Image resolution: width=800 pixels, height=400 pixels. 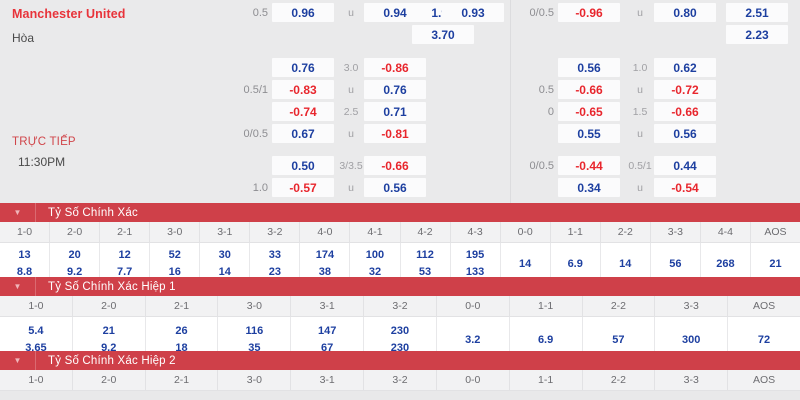 What do you see at coordinates (124, 255) in the screenshot?
I see `score-value: 12` at bounding box center [124, 255].